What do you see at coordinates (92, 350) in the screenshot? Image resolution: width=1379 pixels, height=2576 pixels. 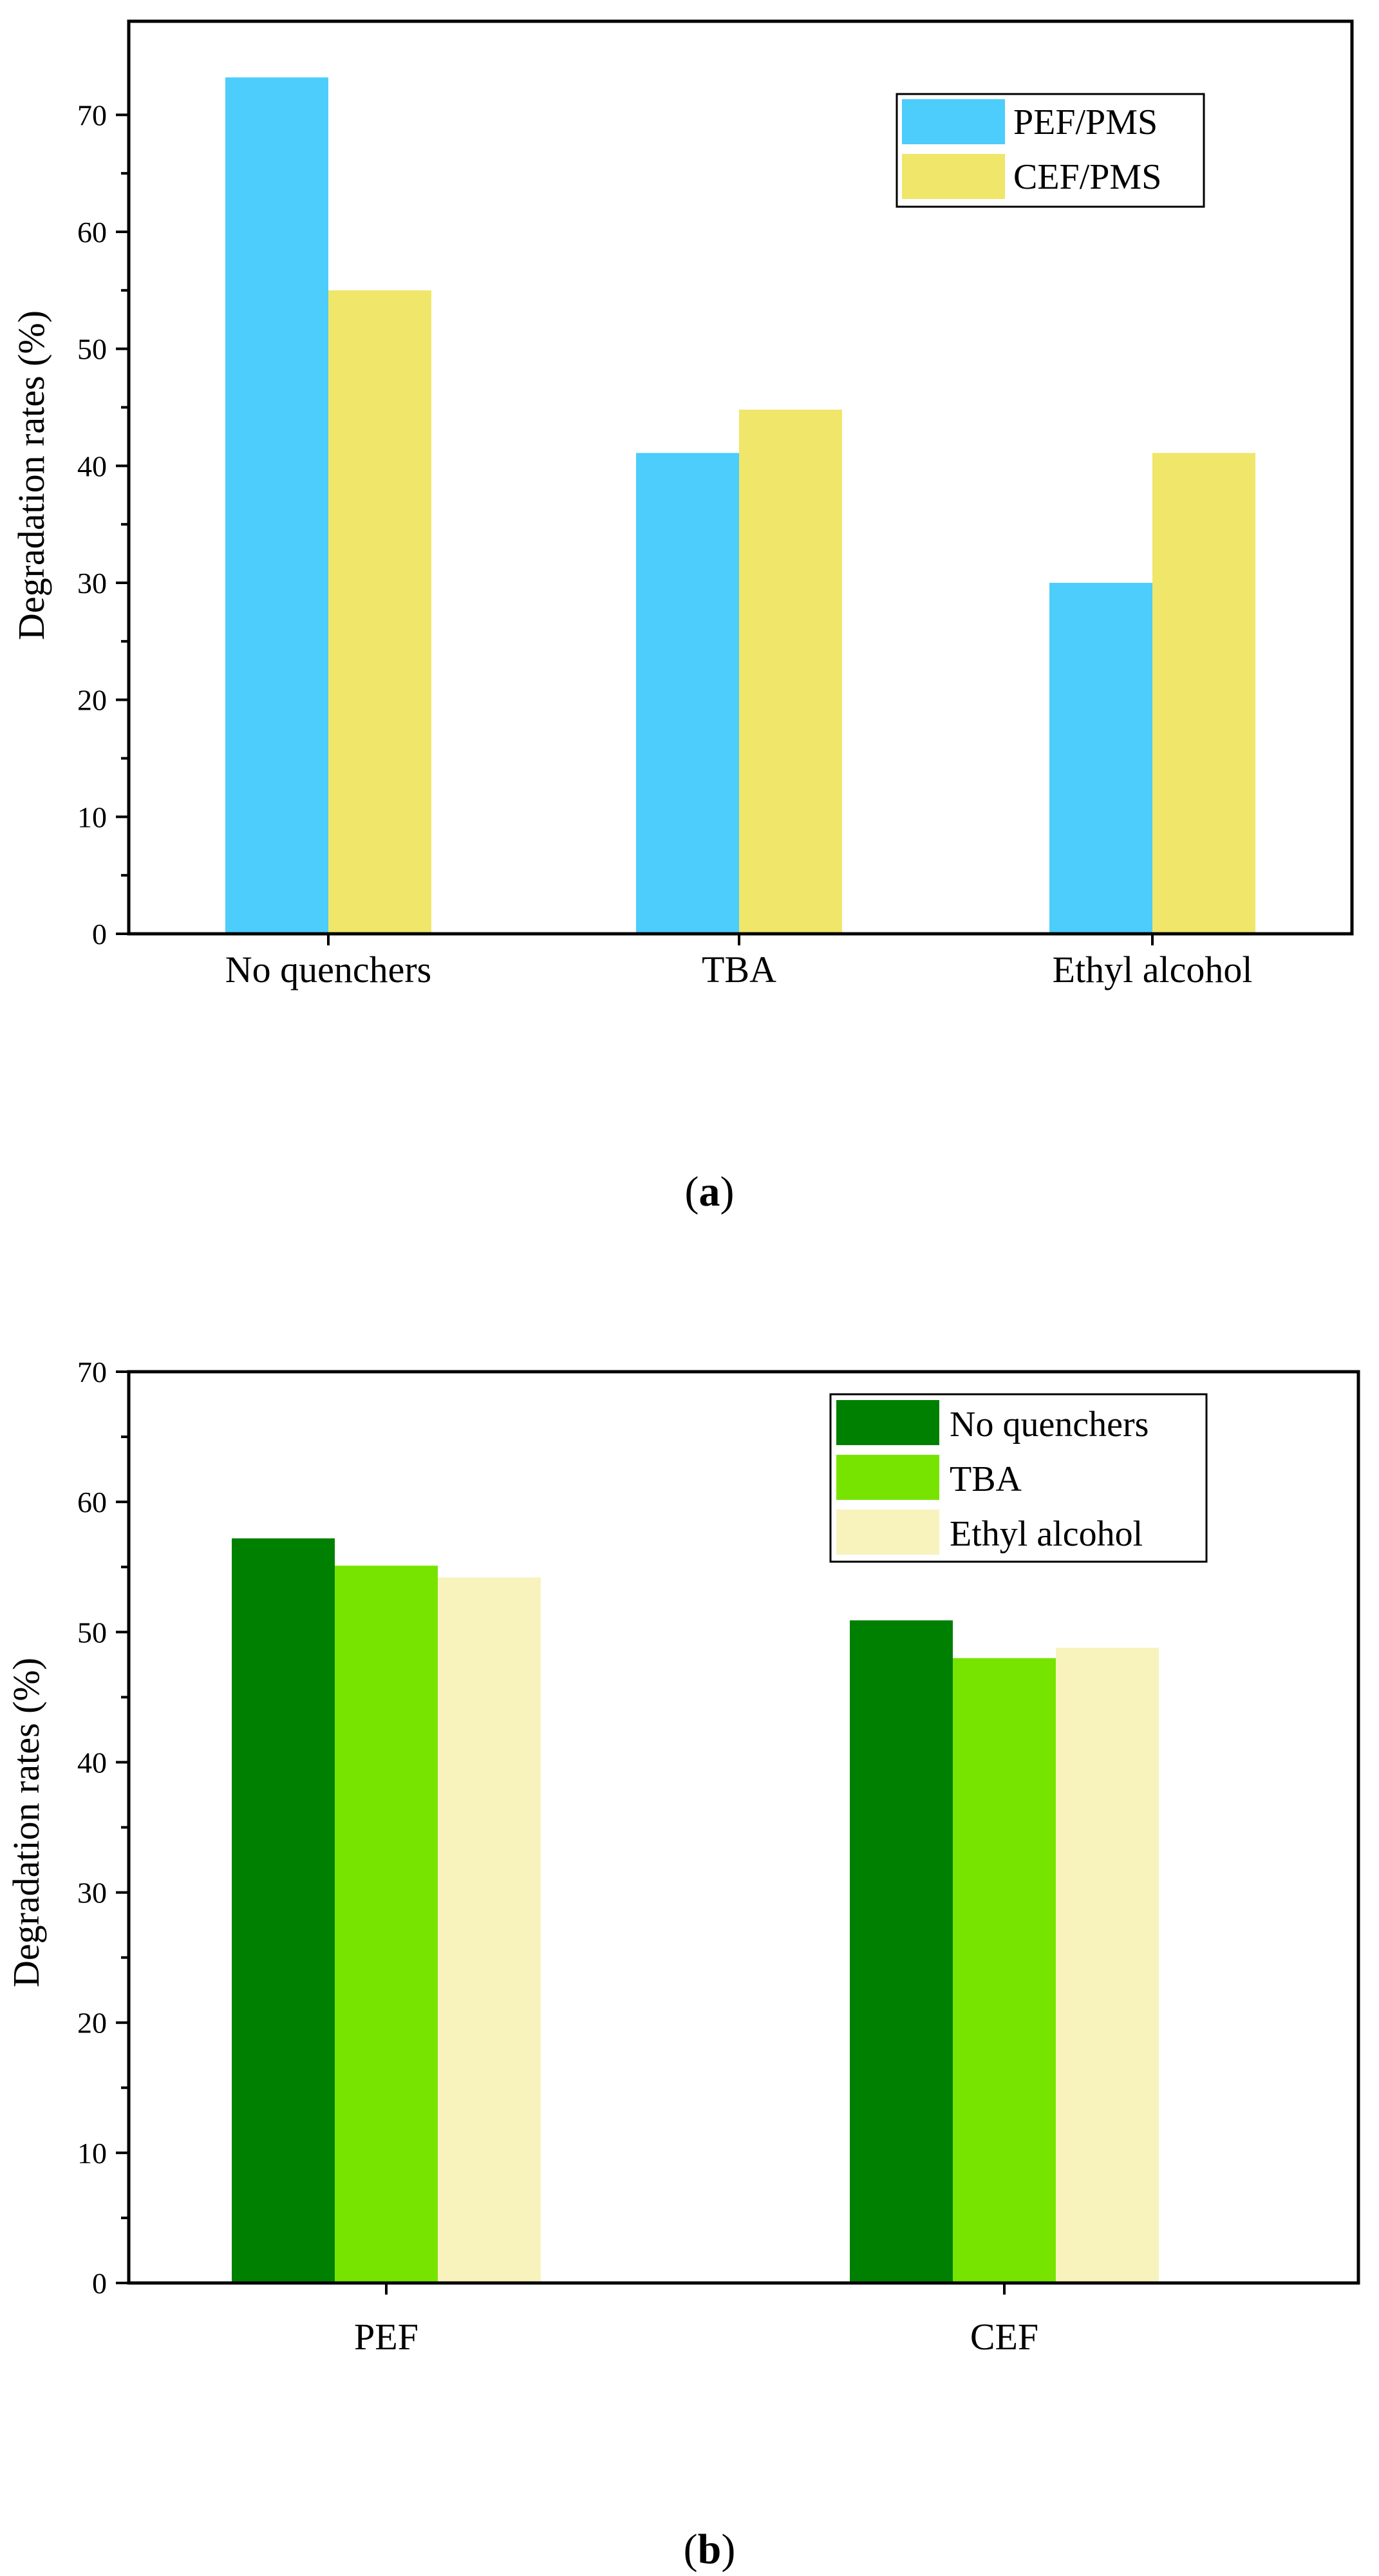 I see `chart-a-y-tick-label-50: 50` at bounding box center [92, 350].